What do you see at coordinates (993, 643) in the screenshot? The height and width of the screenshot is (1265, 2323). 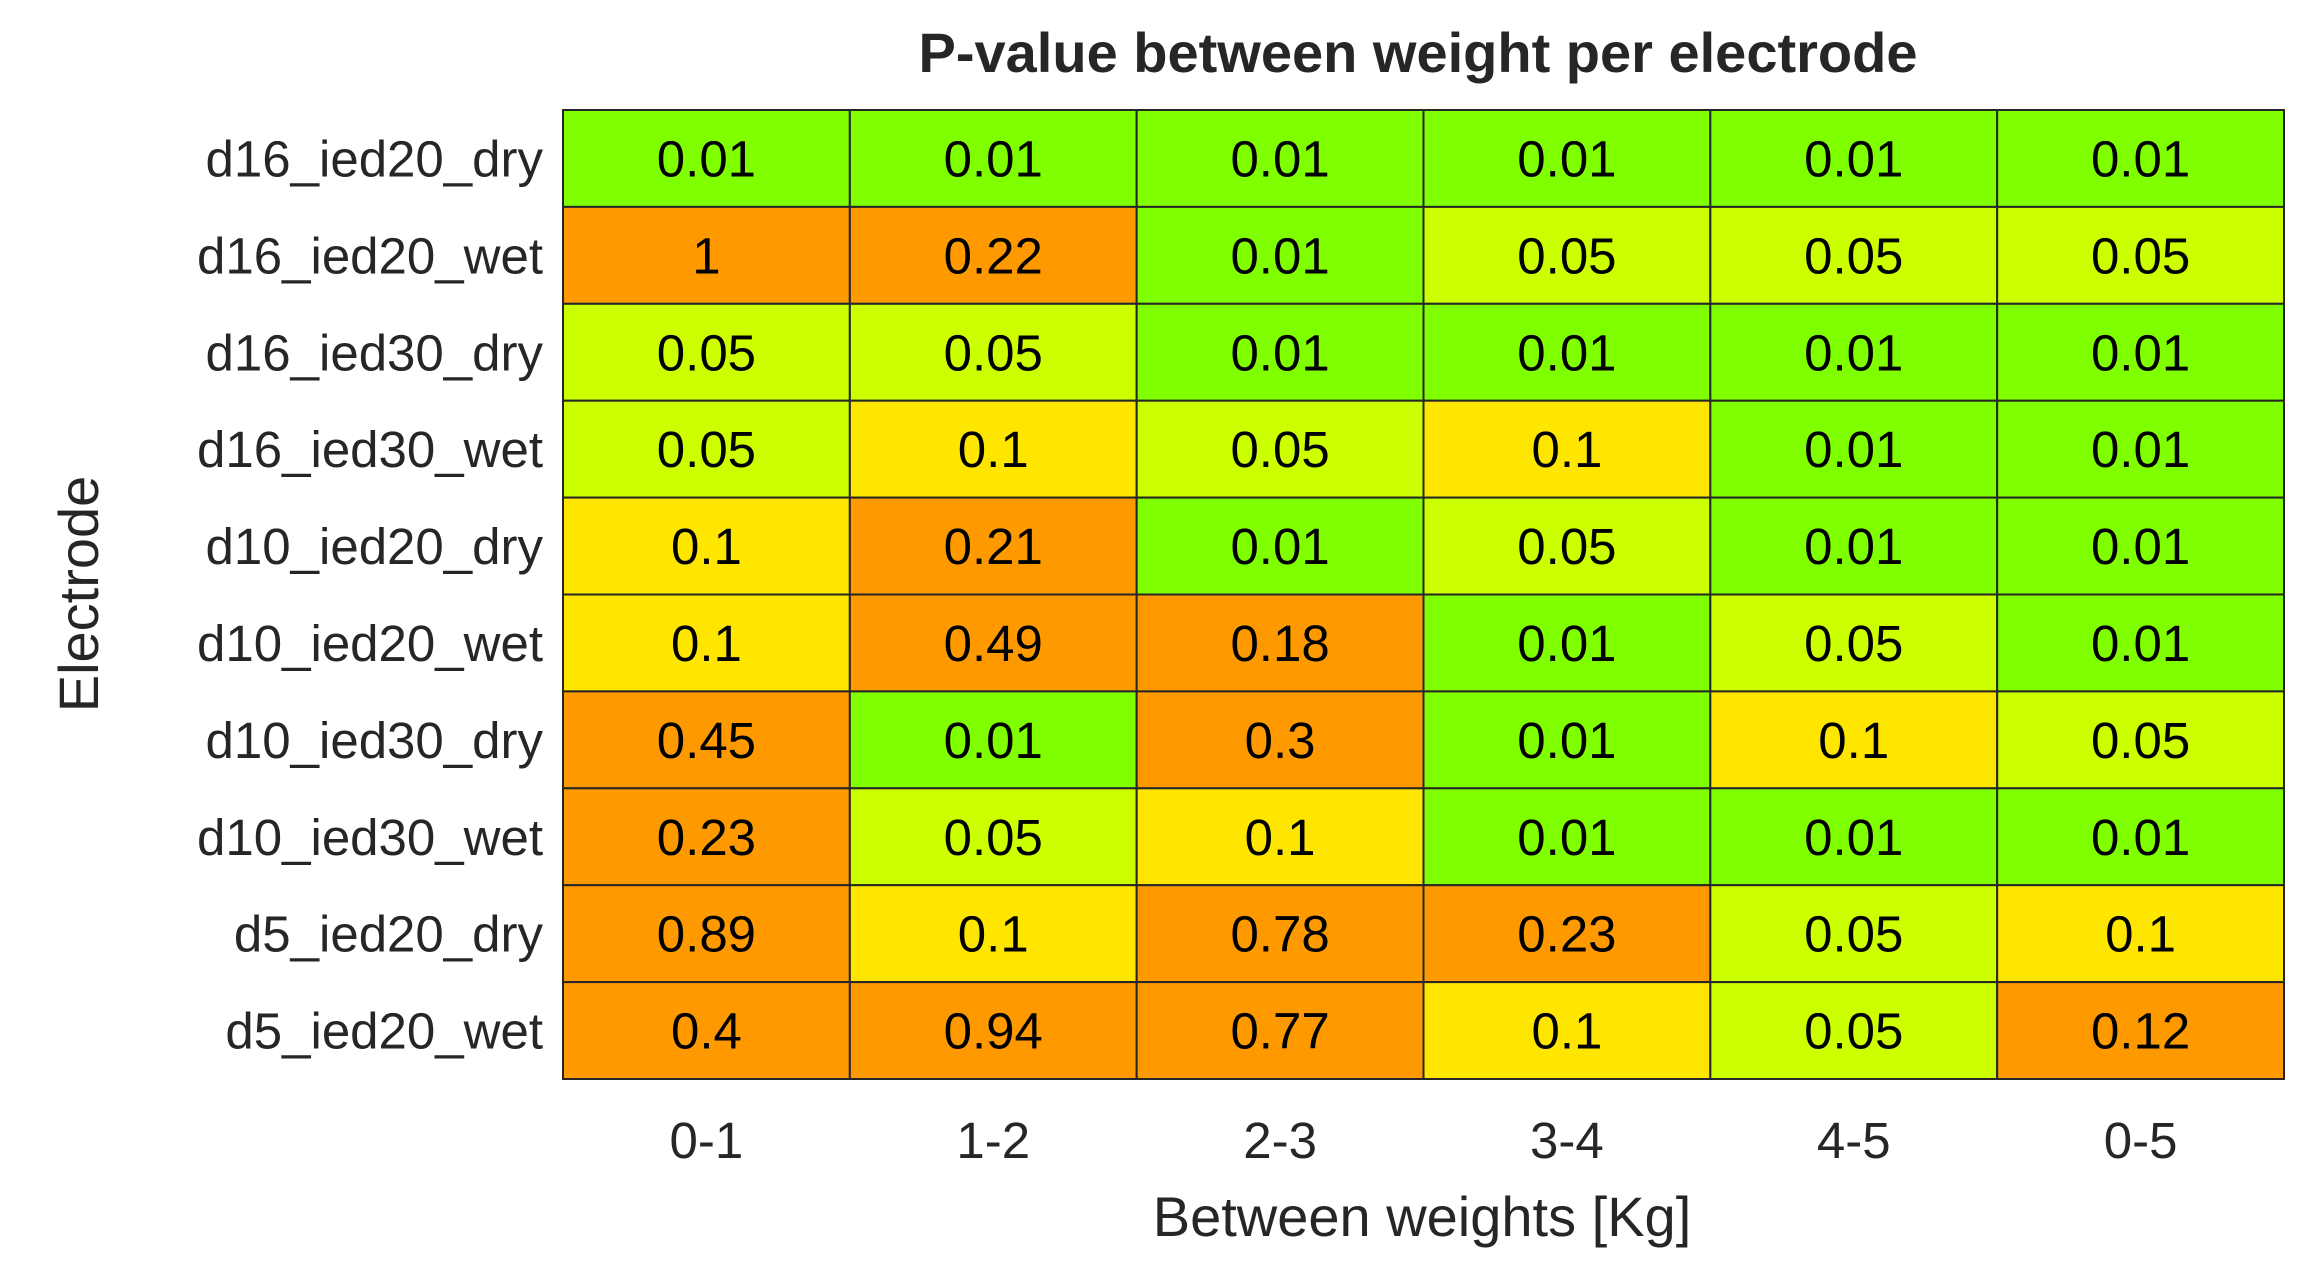 I see `cell-value-label: 0.49` at bounding box center [993, 643].